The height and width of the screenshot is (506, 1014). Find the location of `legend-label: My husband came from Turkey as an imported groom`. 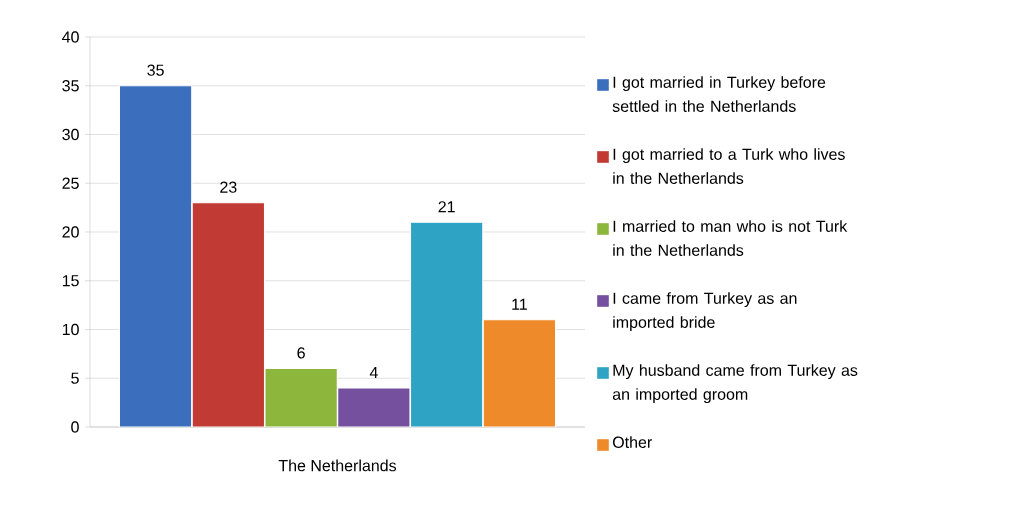

legend-label: My husband came from Turkey as an imported groom is located at coordinates (735, 384).